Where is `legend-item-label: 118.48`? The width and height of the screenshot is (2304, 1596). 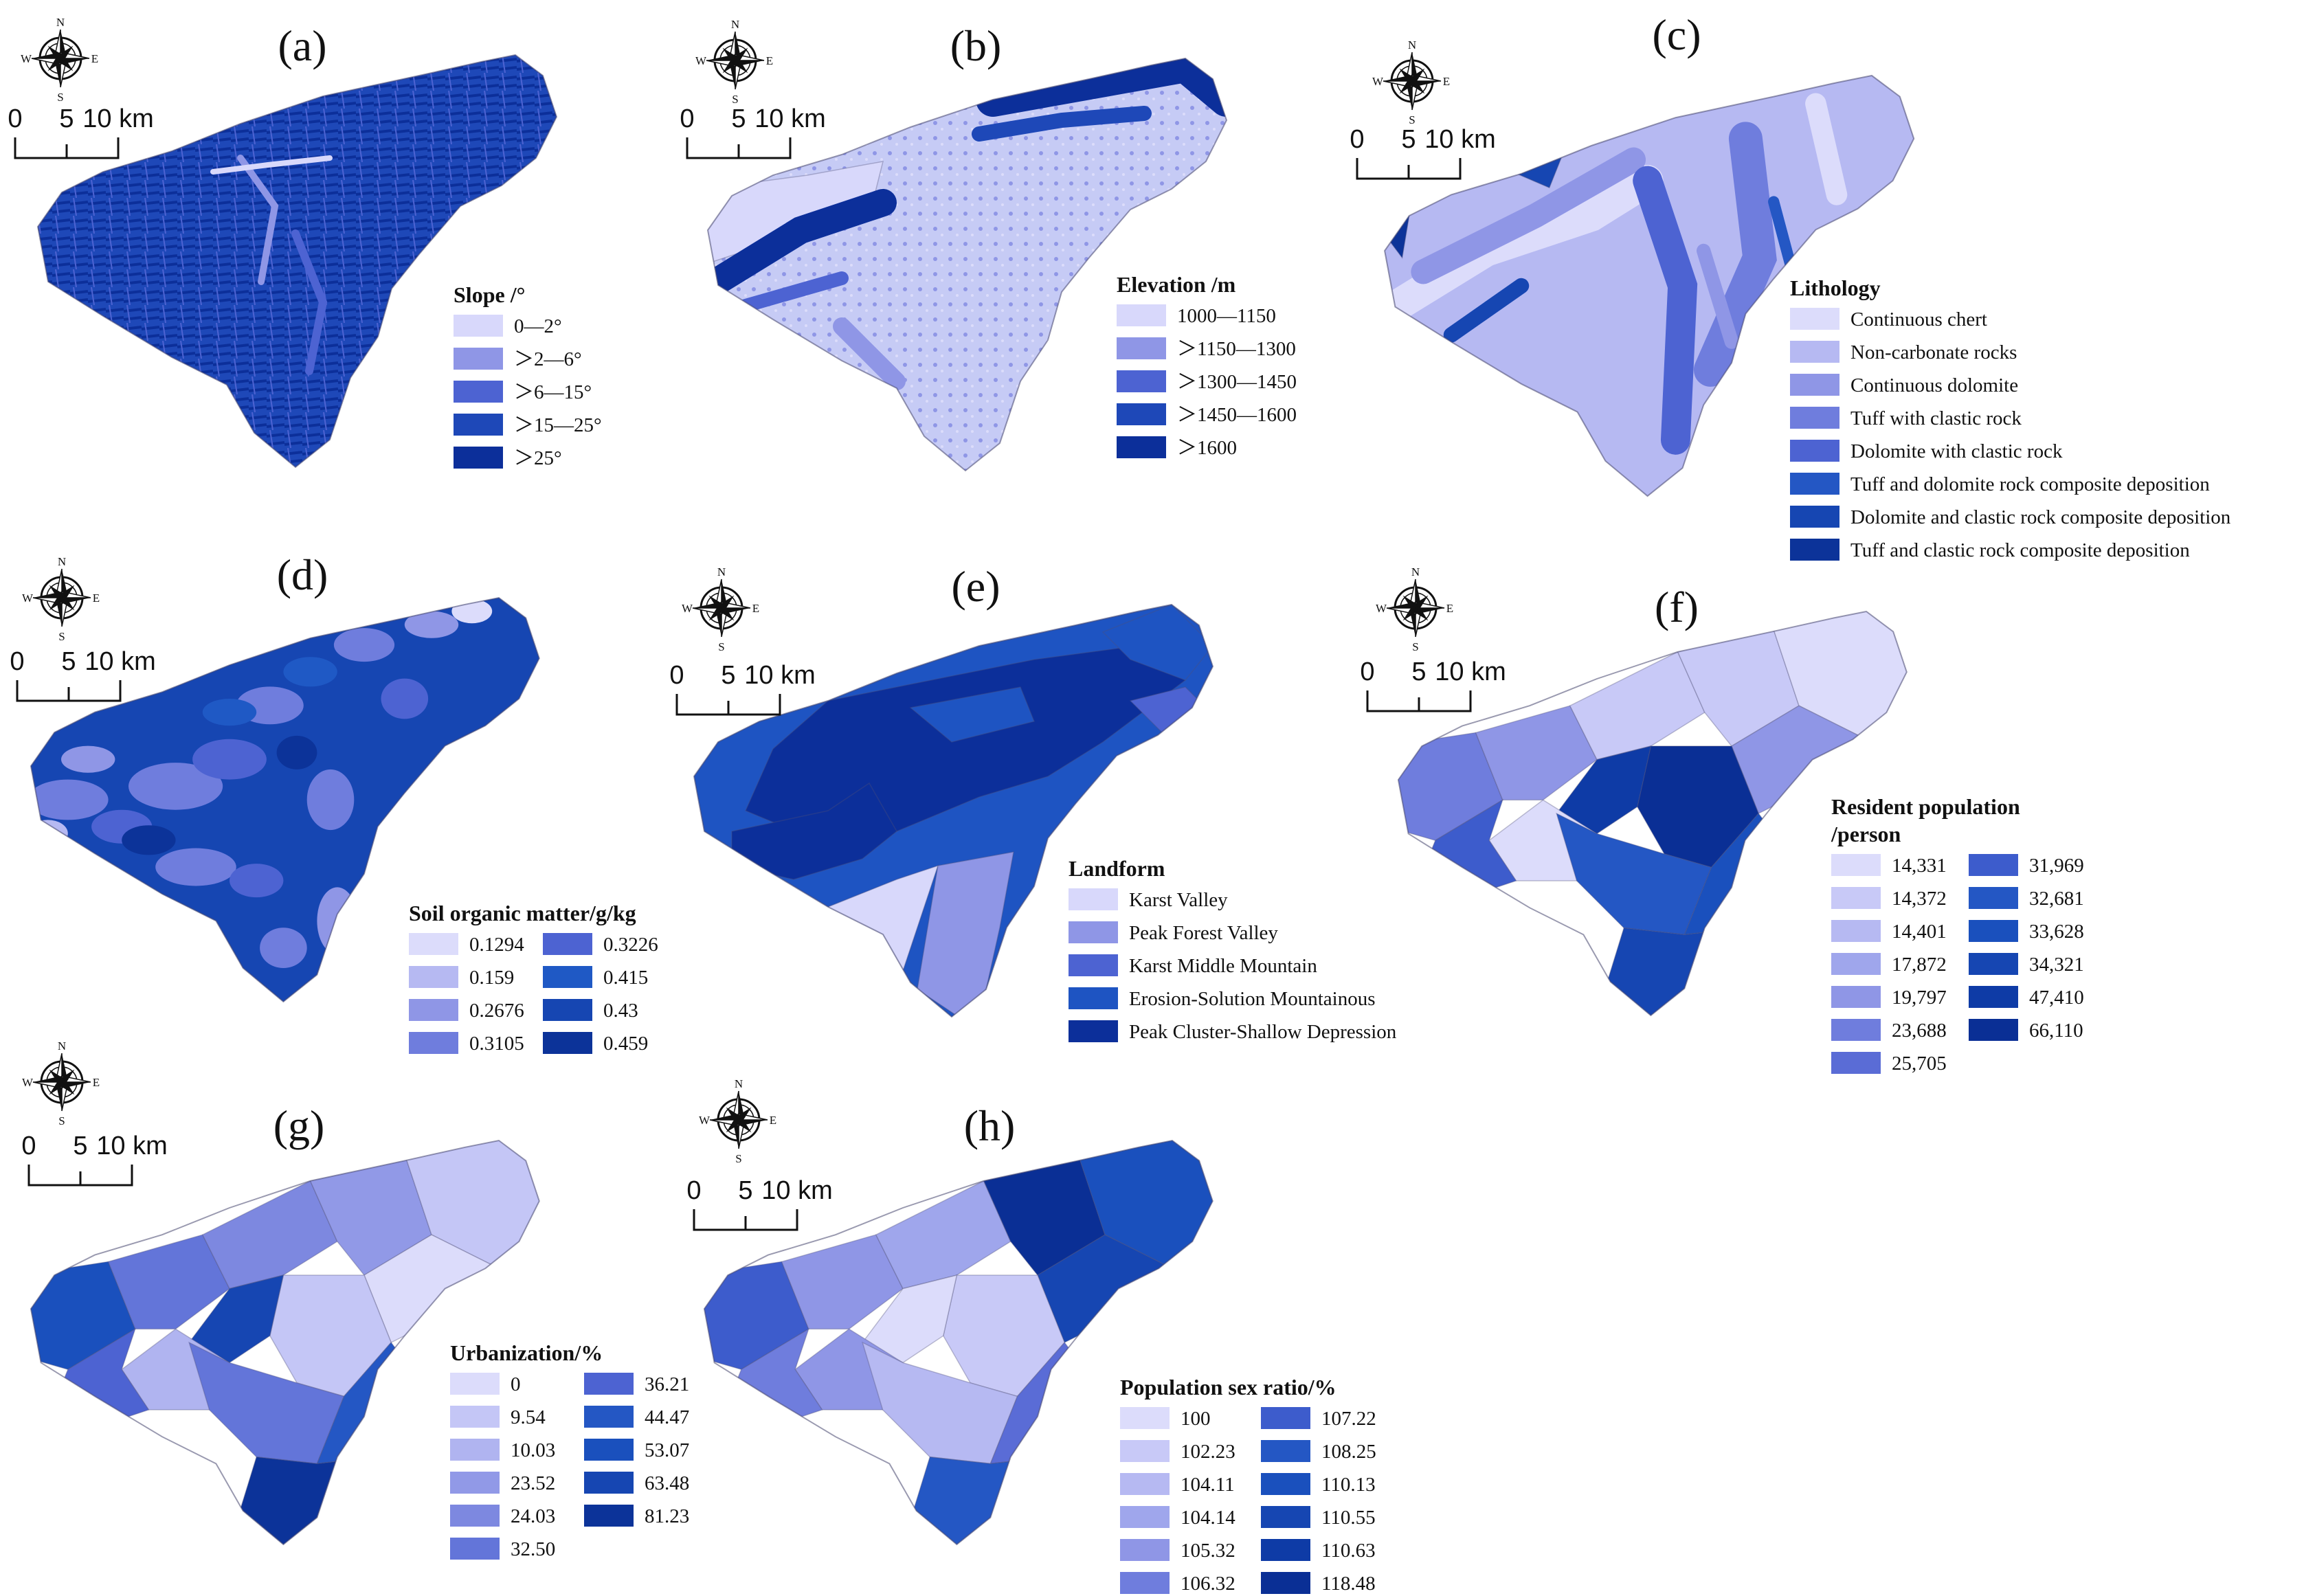
legend-item-label: 118.48 is located at coordinates (1348, 1584).